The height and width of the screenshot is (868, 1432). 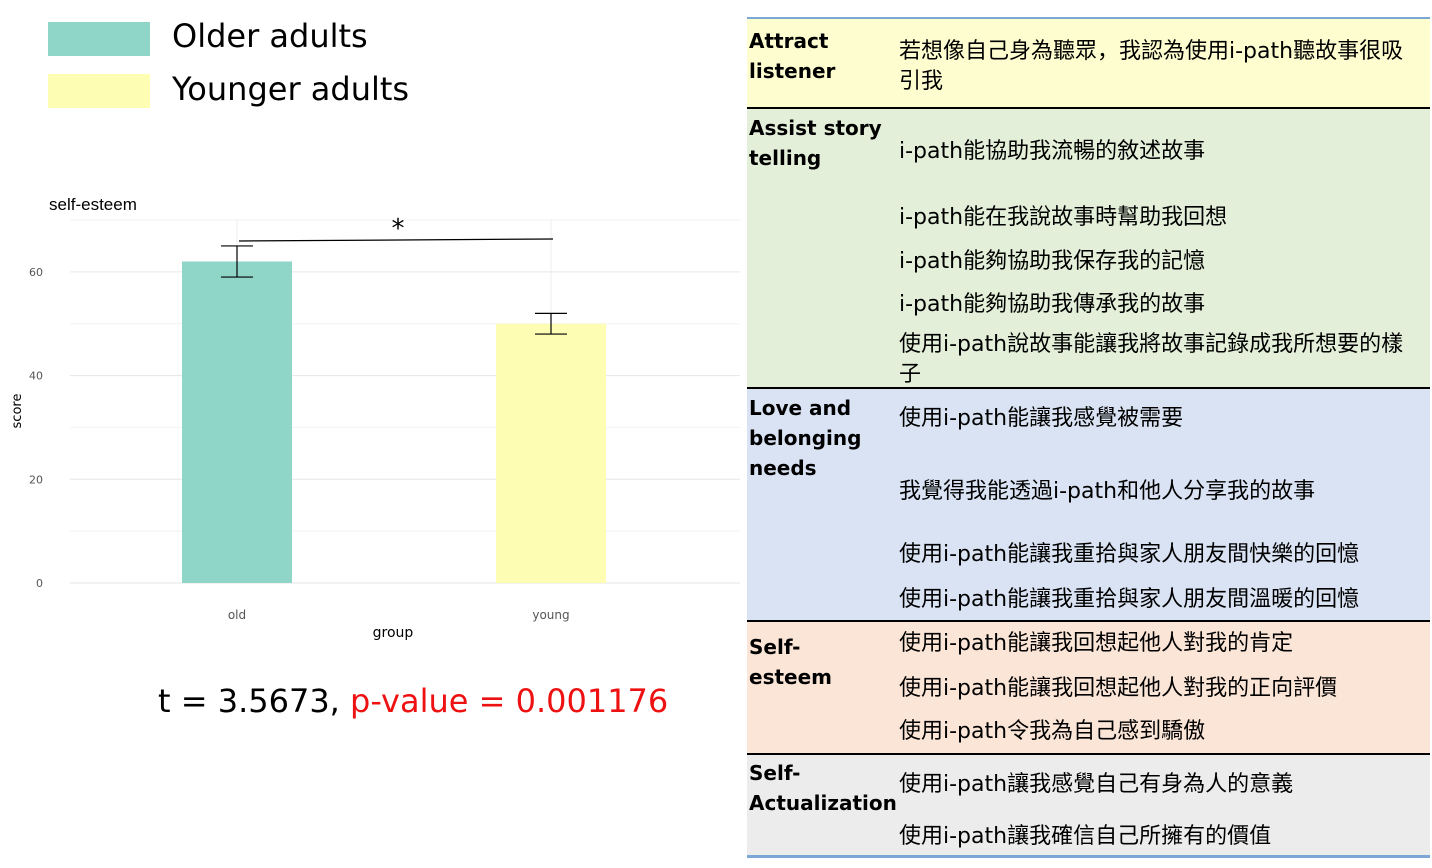 What do you see at coordinates (36, 479) in the screenshot?
I see `y-tick-label: 20` at bounding box center [36, 479].